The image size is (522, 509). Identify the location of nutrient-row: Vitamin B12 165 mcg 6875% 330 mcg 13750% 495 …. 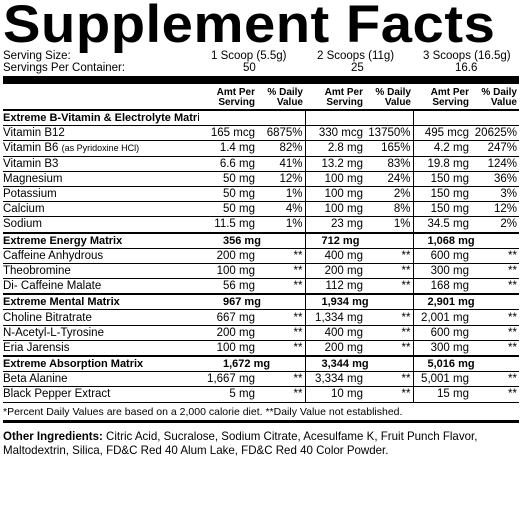
(261, 133).